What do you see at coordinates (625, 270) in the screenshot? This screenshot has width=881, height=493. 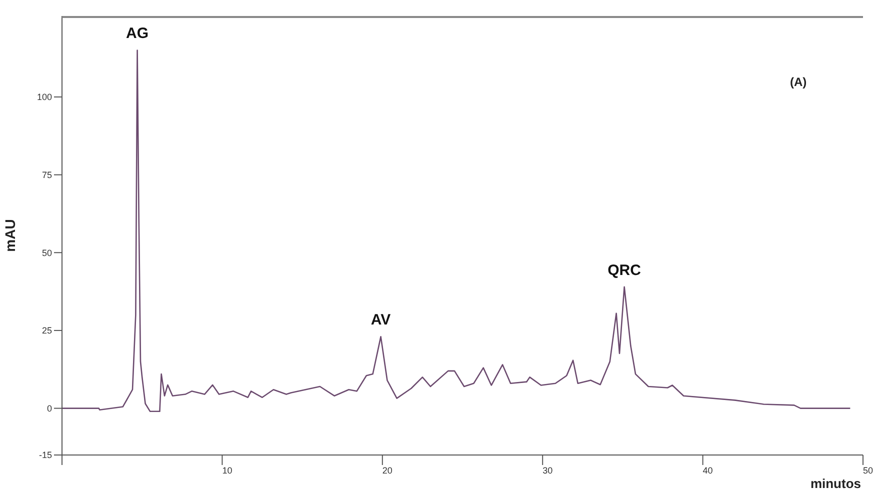 I see `annotation: QRC` at bounding box center [625, 270].